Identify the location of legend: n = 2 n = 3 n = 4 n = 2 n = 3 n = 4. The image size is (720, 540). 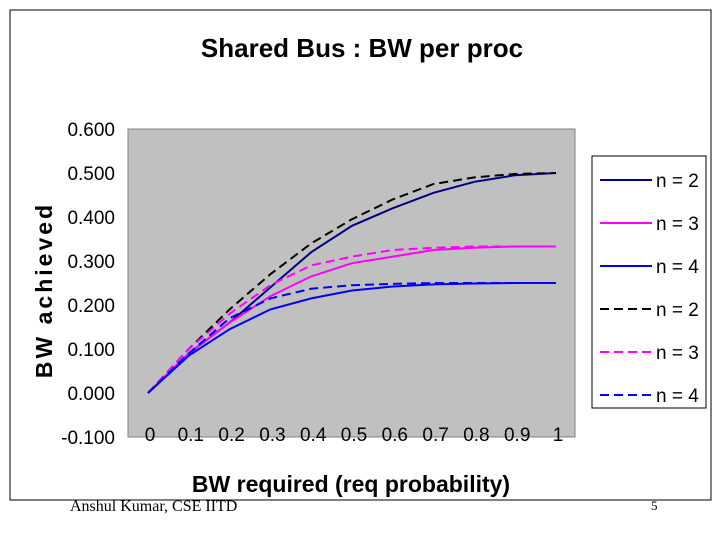
(649, 289).